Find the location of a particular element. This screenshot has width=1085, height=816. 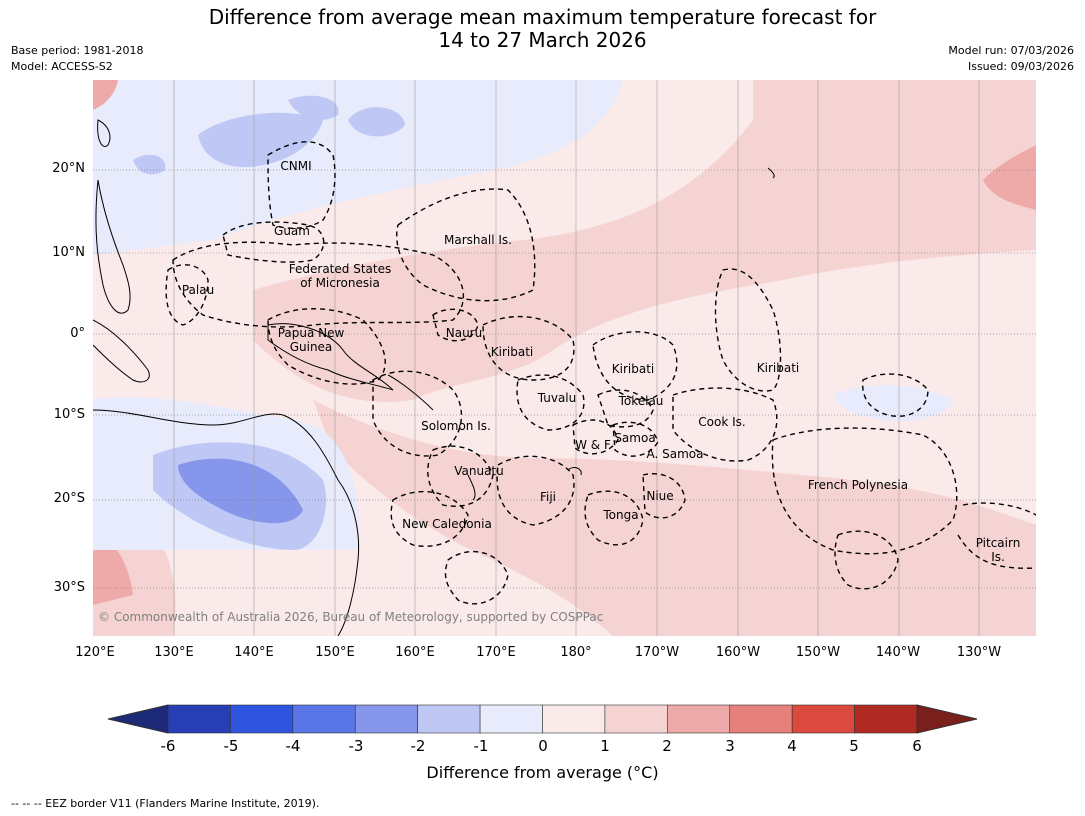

eez-norfolk is located at coordinates (476, 577).